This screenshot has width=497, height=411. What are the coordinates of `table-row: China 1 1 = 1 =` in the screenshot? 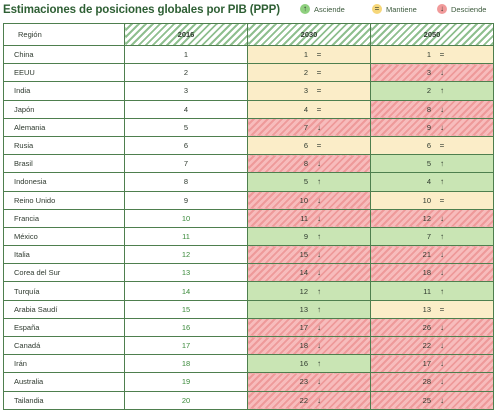 It's located at (248, 54).